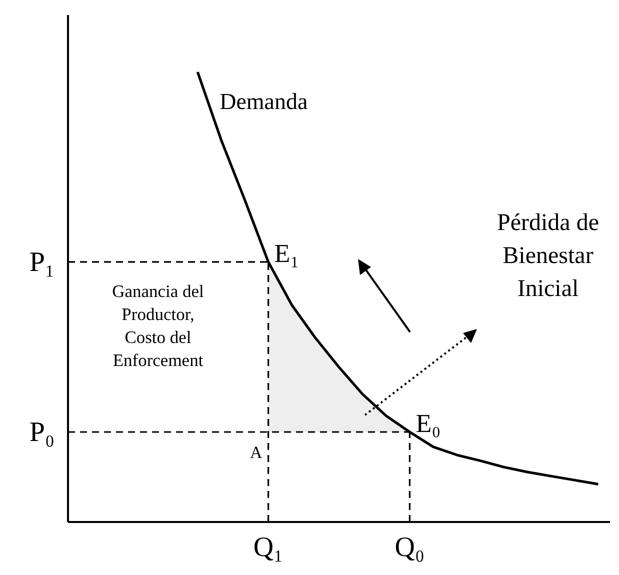 This screenshot has width=619, height=575. What do you see at coordinates (42, 262) in the screenshot?
I see `ref-line-label: P₁` at bounding box center [42, 262].